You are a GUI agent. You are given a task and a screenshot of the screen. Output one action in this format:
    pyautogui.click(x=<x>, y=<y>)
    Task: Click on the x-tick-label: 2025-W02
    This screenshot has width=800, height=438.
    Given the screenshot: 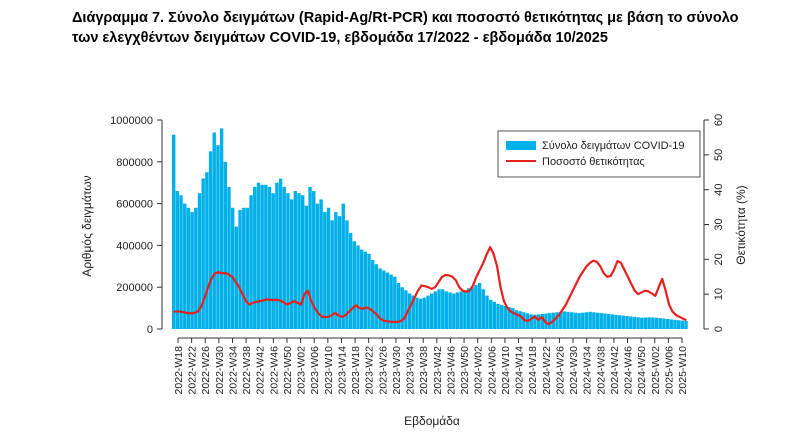 What is the action you would take?
    pyautogui.click(x=656, y=370)
    